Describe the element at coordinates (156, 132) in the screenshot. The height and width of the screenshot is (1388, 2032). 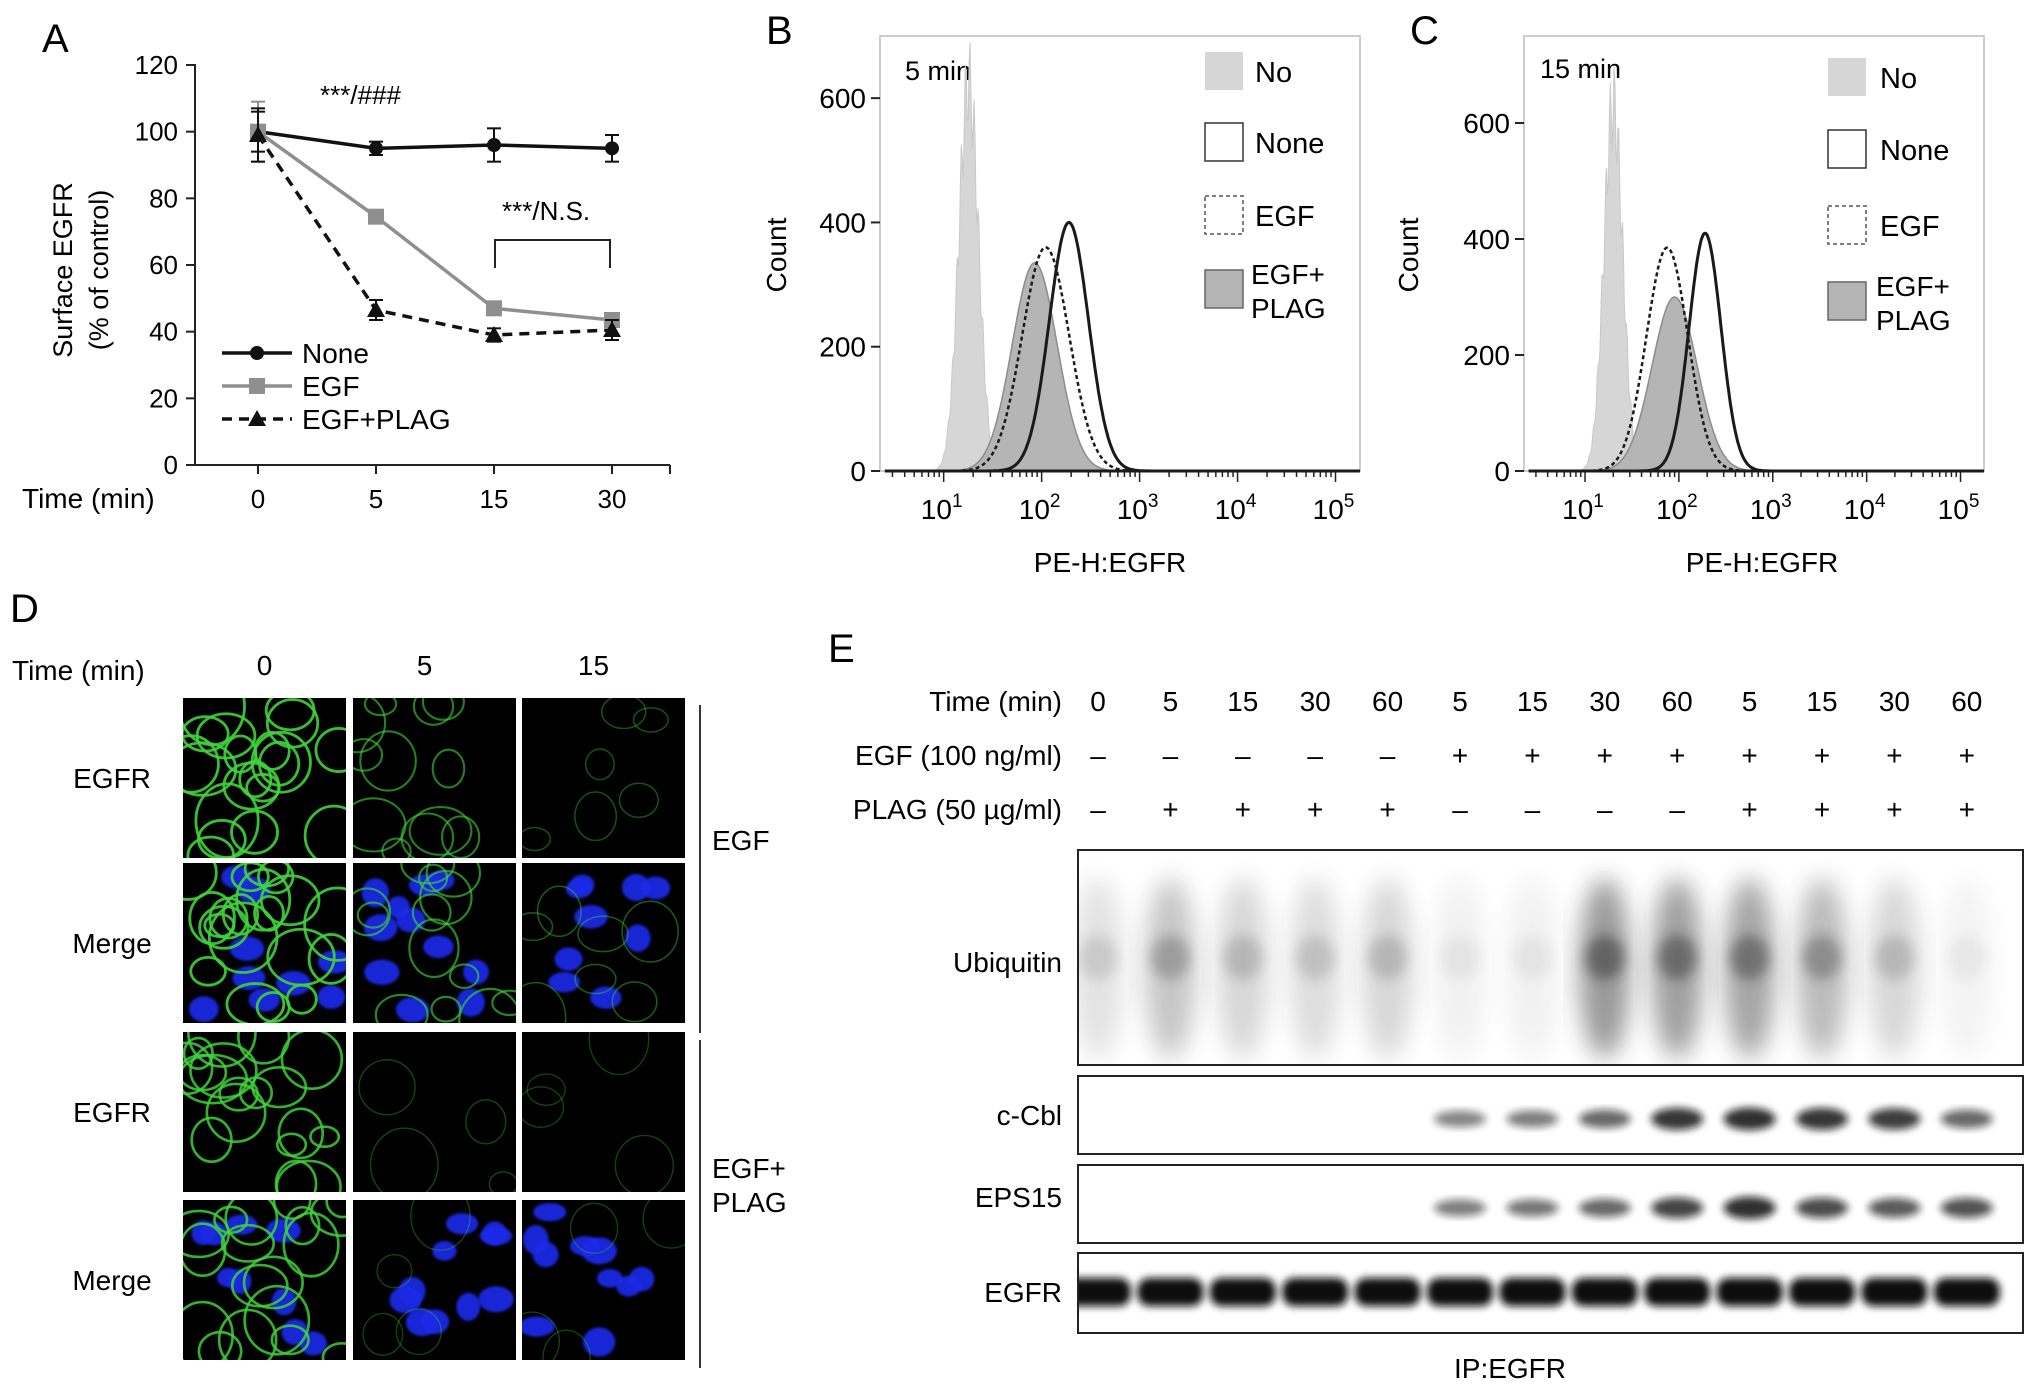
I see `panel-a-ytick-label: 100` at that location.